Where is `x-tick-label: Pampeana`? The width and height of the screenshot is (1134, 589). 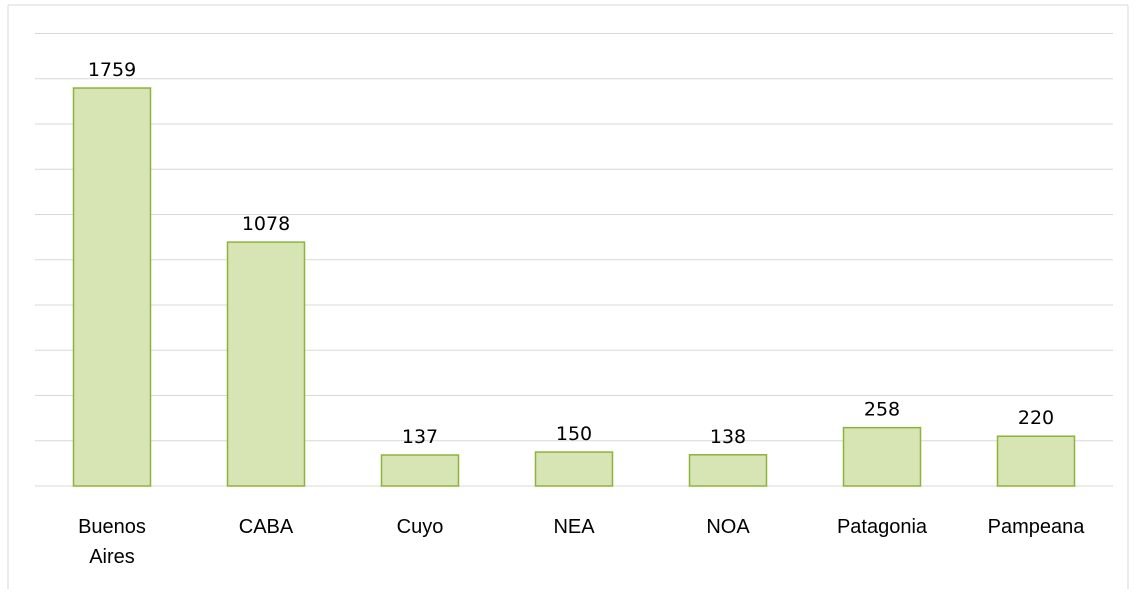
x-tick-label: Pampeana is located at coordinates (1036, 527).